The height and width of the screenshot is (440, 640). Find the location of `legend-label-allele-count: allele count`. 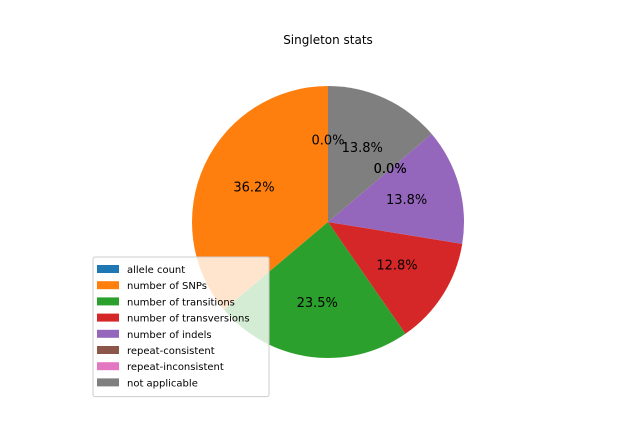

legend-label-allele-count: allele count is located at coordinates (156, 270).